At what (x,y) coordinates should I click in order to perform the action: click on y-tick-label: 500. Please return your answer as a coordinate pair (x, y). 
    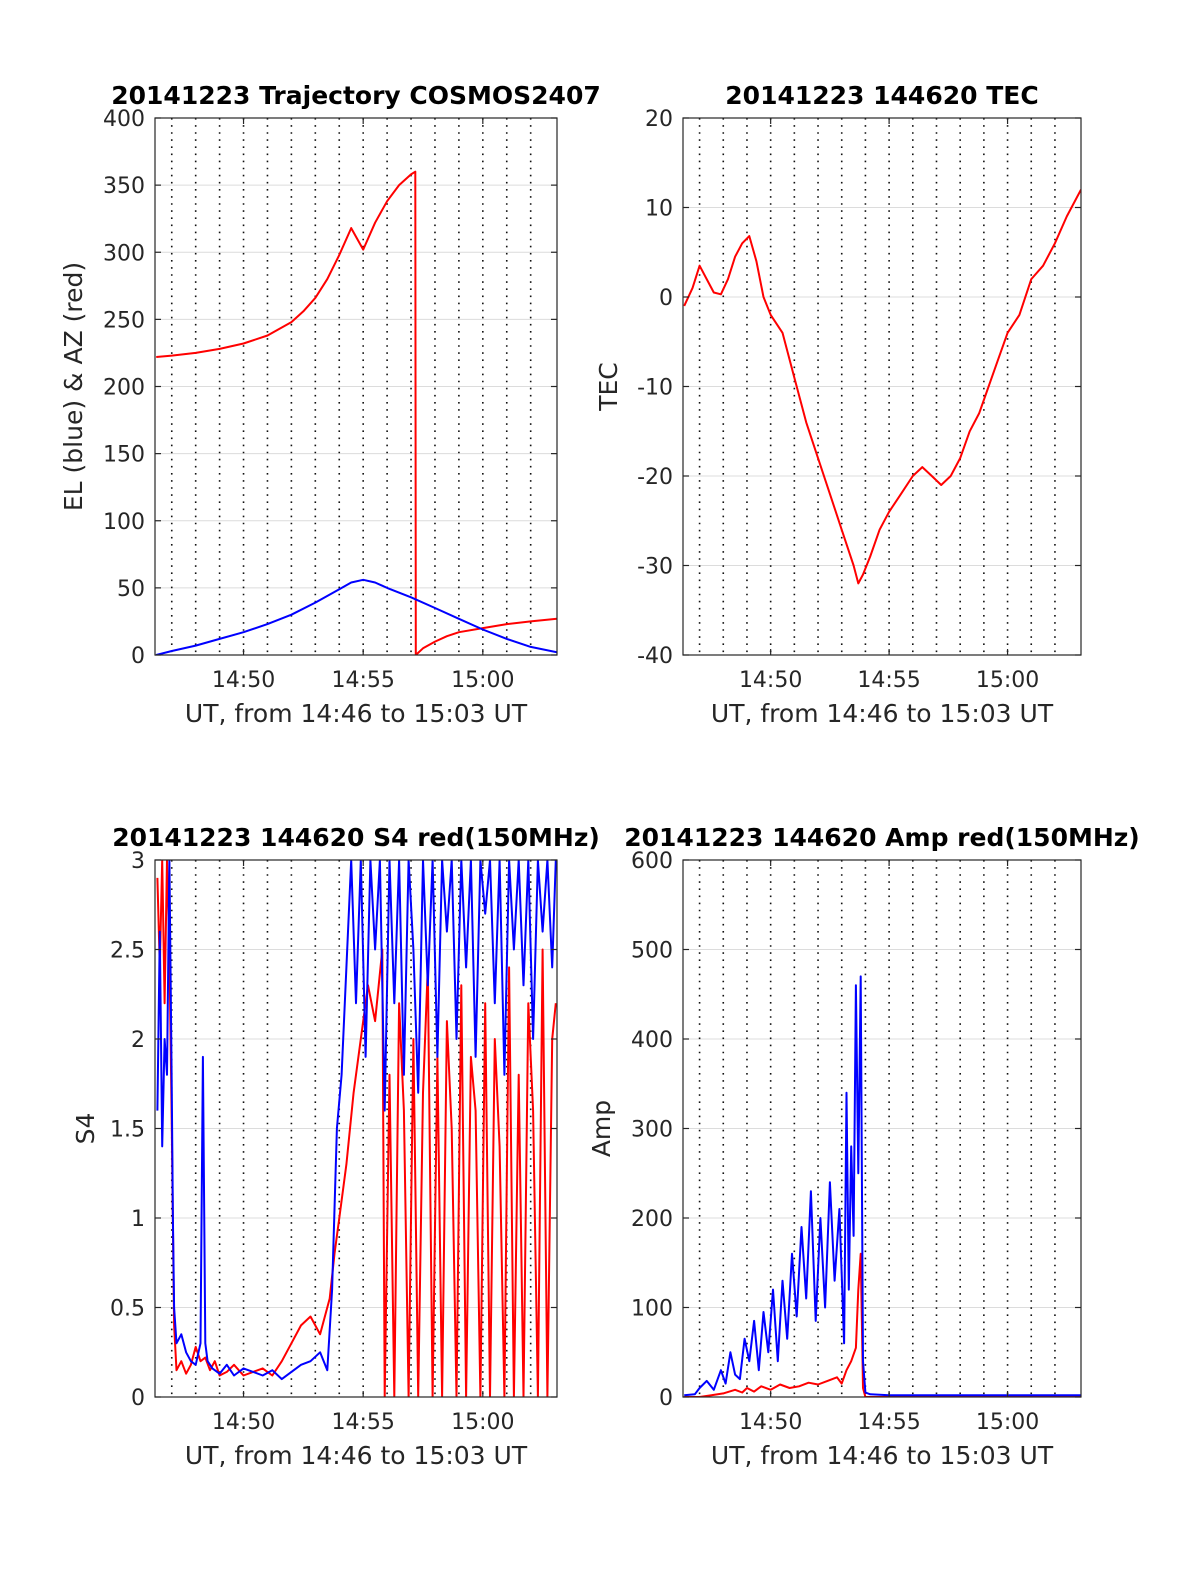
    Looking at the image, I should click on (652, 951).